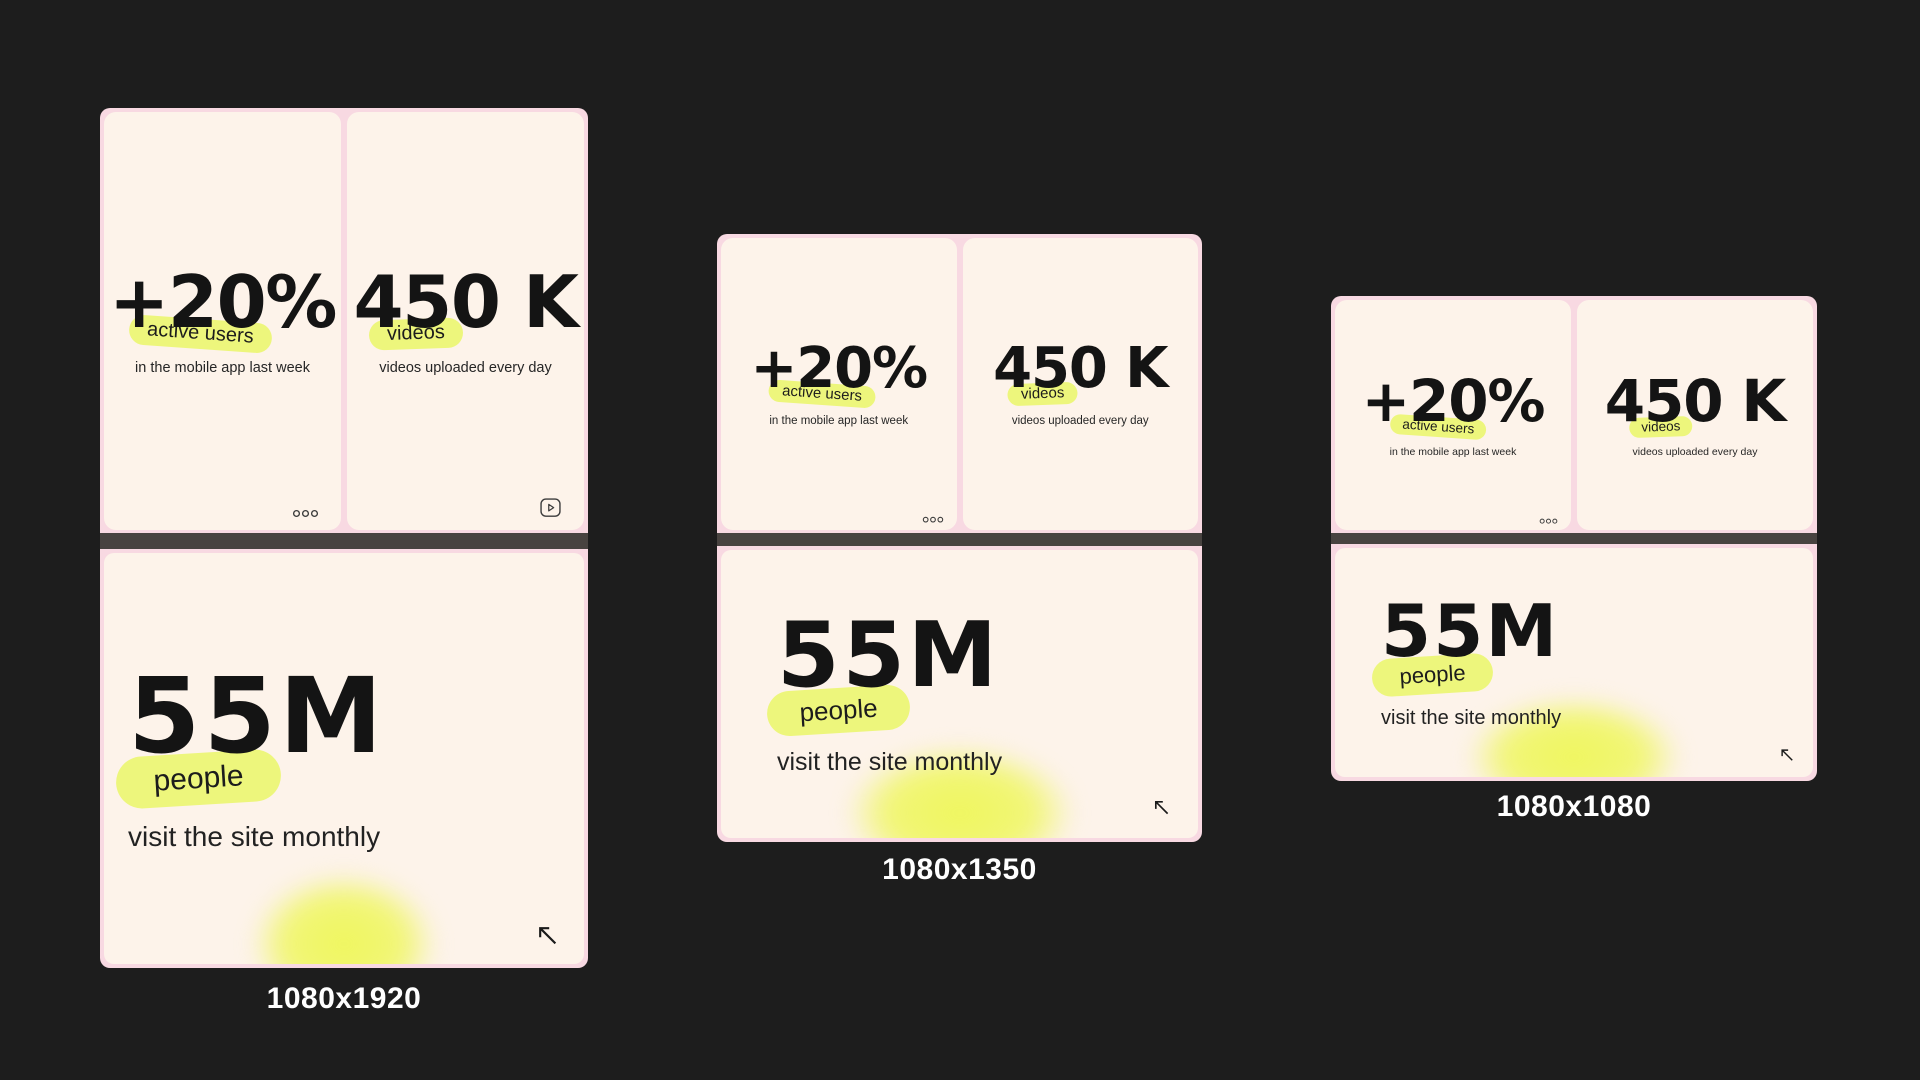  What do you see at coordinates (1574, 806) in the screenshot?
I see `size-label: 1080x1080` at bounding box center [1574, 806].